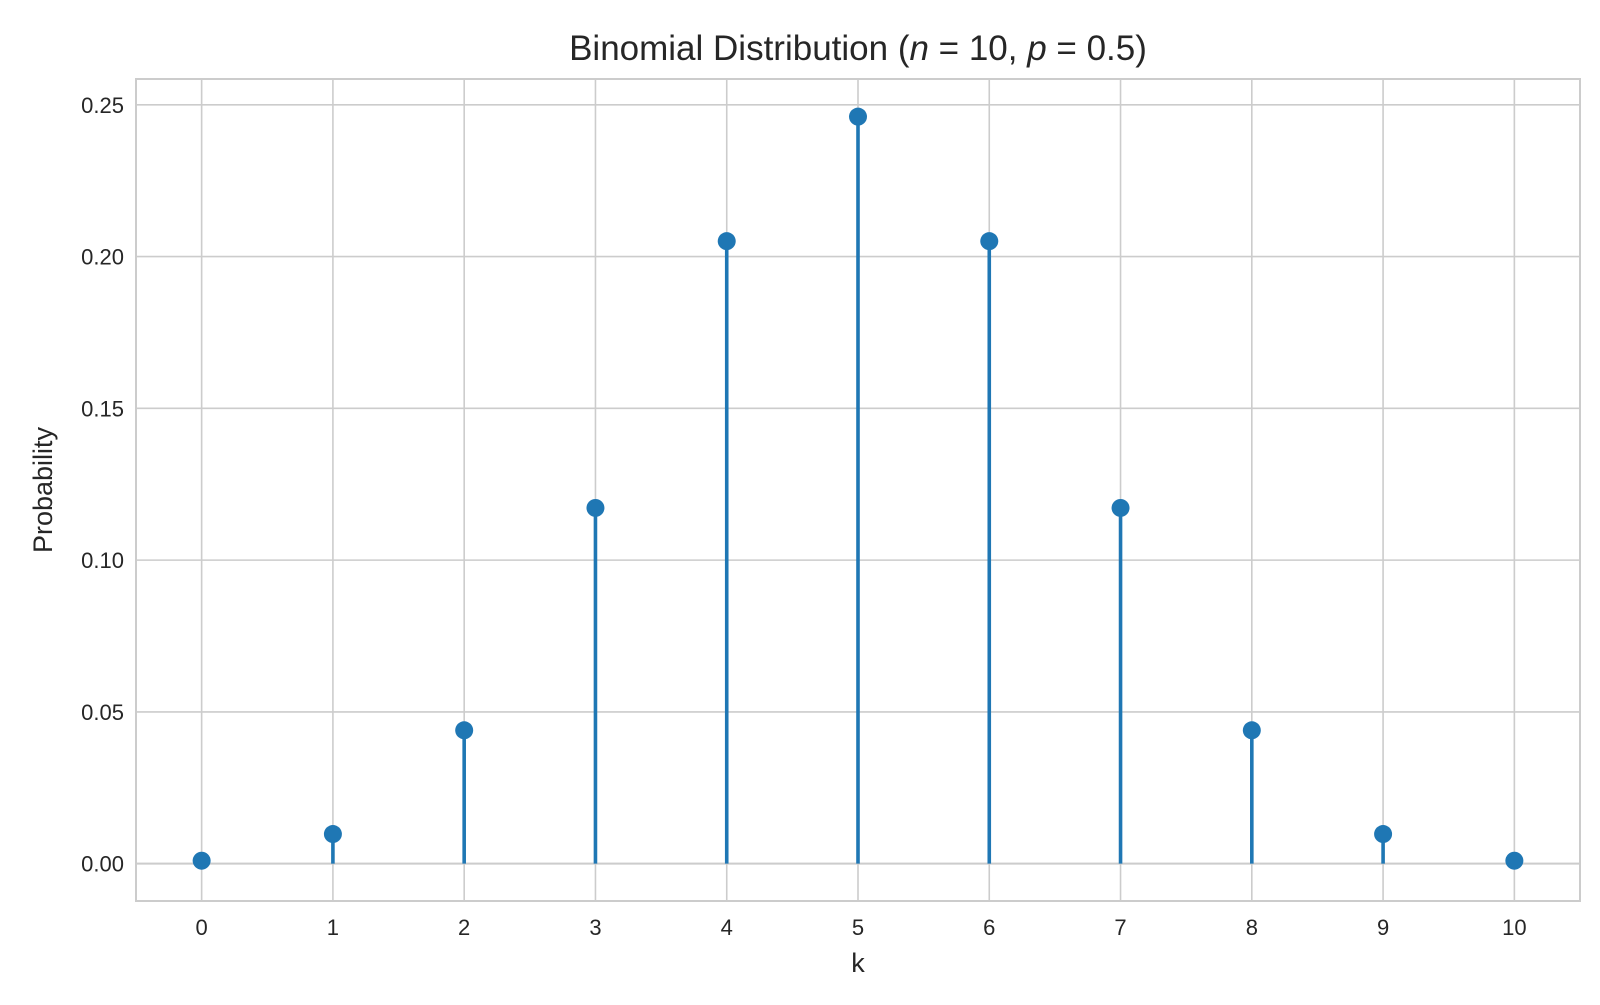 The height and width of the screenshot is (1005, 1600). I want to click on title-p-eq: = 0.5, so click(1091, 48).